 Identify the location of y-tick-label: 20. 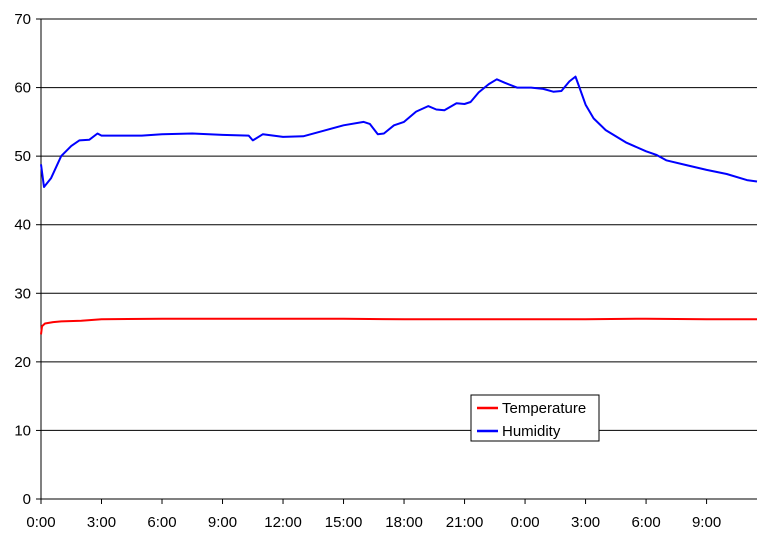
(22, 362).